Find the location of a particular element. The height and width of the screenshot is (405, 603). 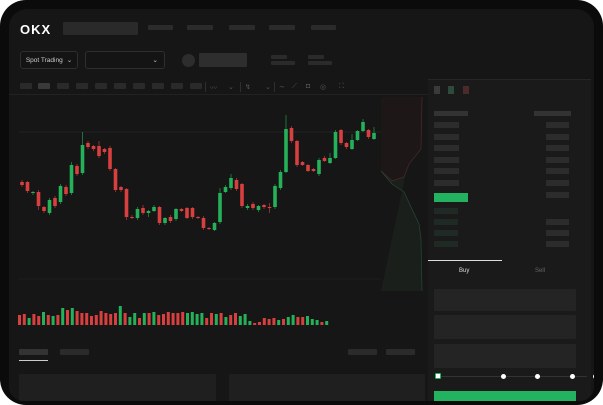

candle-type-icon: 〰 is located at coordinates (213, 88).